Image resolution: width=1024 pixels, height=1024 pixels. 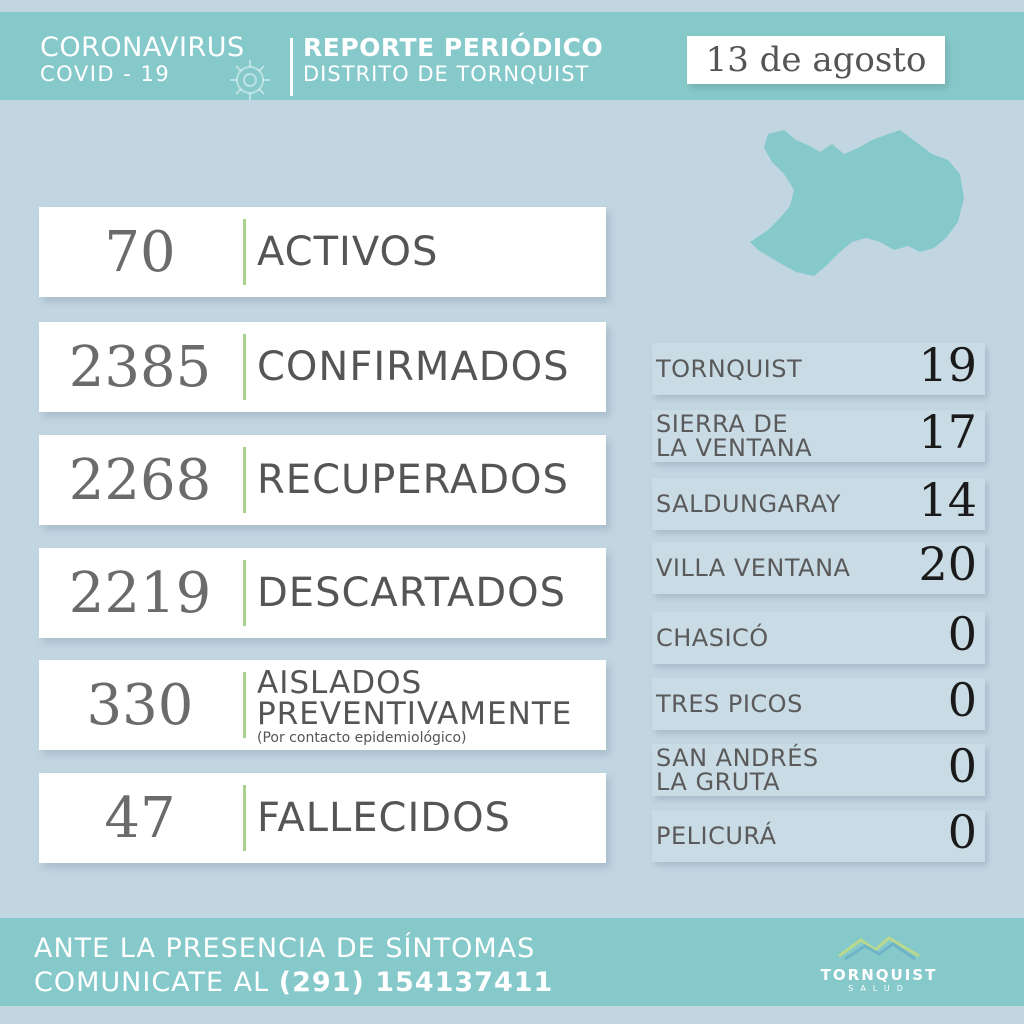 What do you see at coordinates (140, 818) in the screenshot?
I see `stat-value-fallecidos: 47` at bounding box center [140, 818].